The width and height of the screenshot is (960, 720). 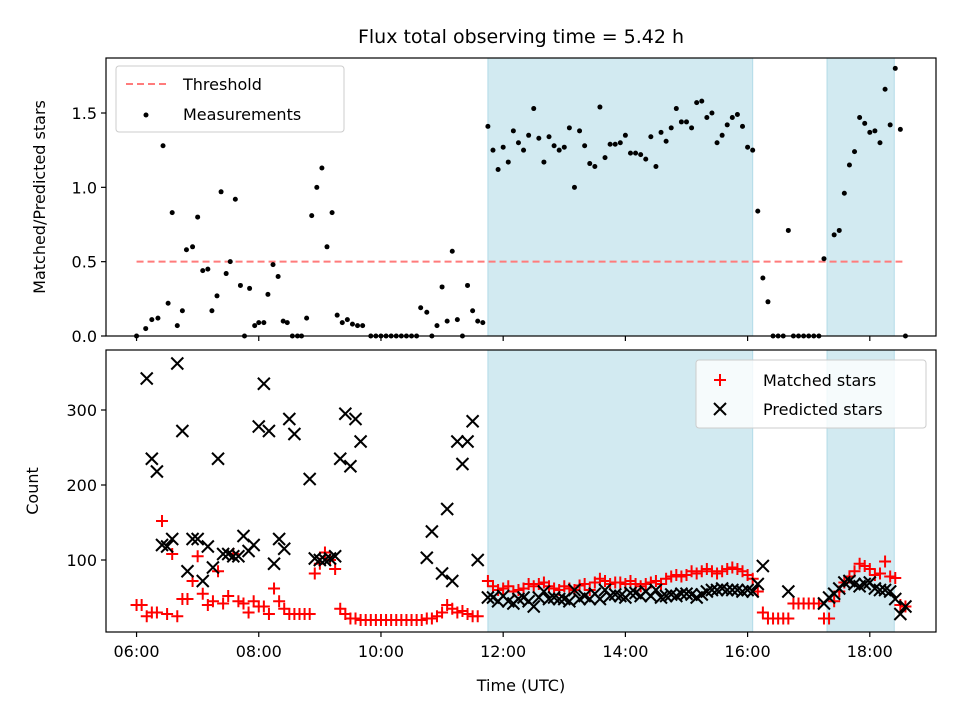 What do you see at coordinates (84, 336) in the screenshot?
I see `y-tick-label: 0.0` at bounding box center [84, 336].